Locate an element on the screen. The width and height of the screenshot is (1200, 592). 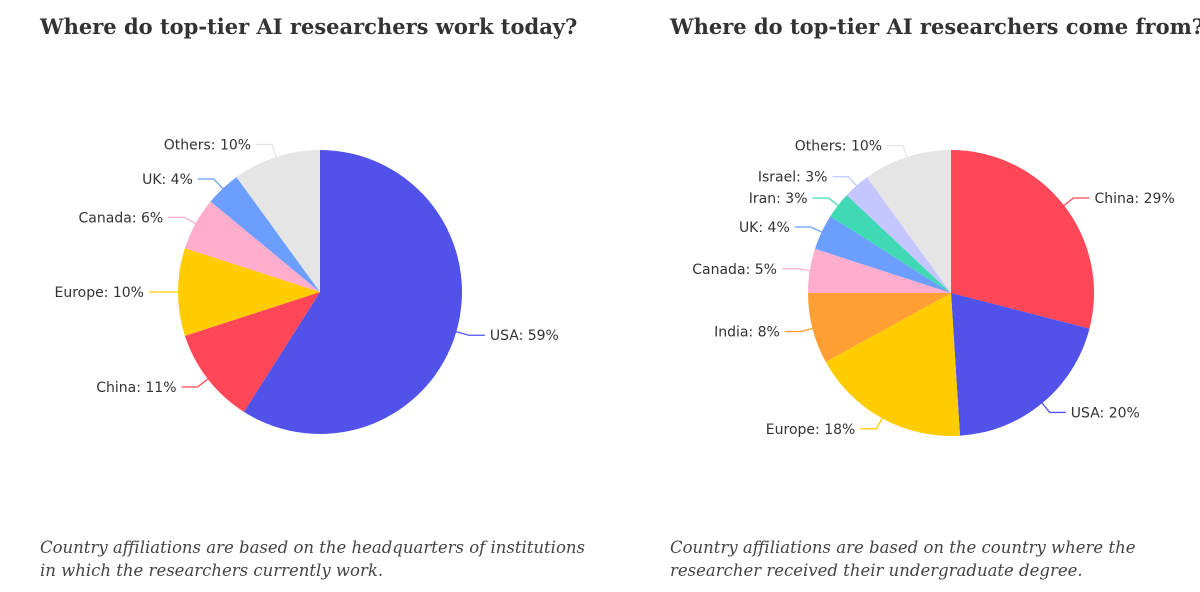
slice-label-china: China: 11% is located at coordinates (136, 388).